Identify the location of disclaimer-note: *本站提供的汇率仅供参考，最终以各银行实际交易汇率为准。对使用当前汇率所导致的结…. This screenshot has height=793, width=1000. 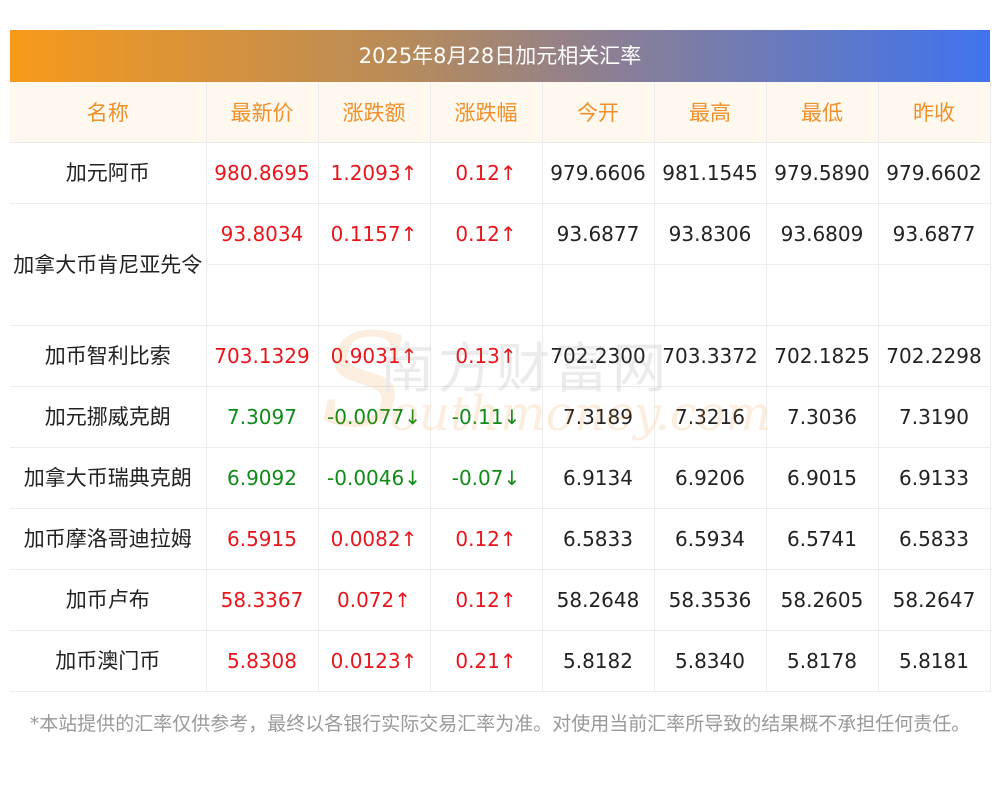
(500, 724).